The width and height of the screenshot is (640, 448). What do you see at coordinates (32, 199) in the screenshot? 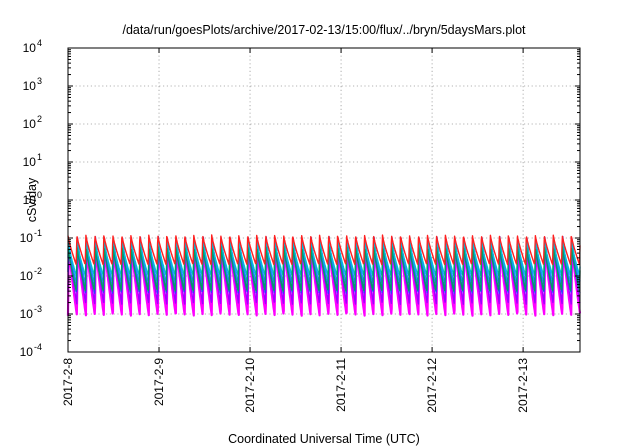
I see `y-axis-label: cSv/day` at bounding box center [32, 199].